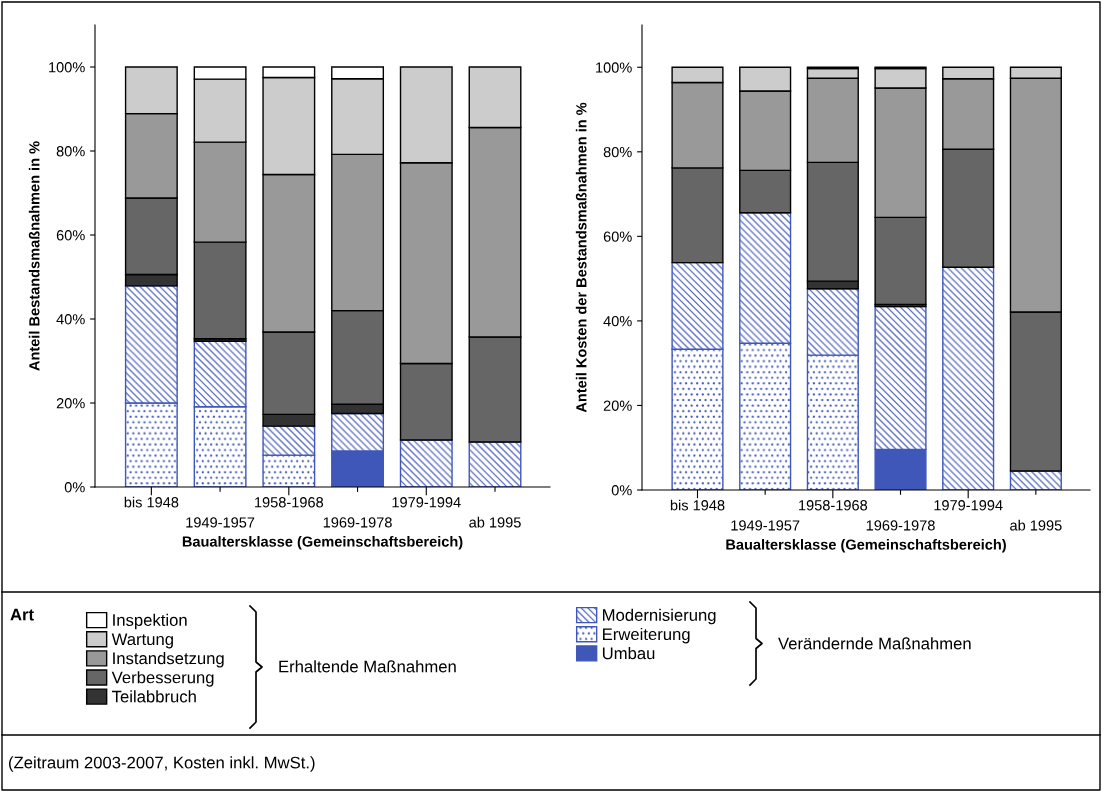  Describe the element at coordinates (168, 660) in the screenshot. I see `legend-label: Instandsetzung` at that location.